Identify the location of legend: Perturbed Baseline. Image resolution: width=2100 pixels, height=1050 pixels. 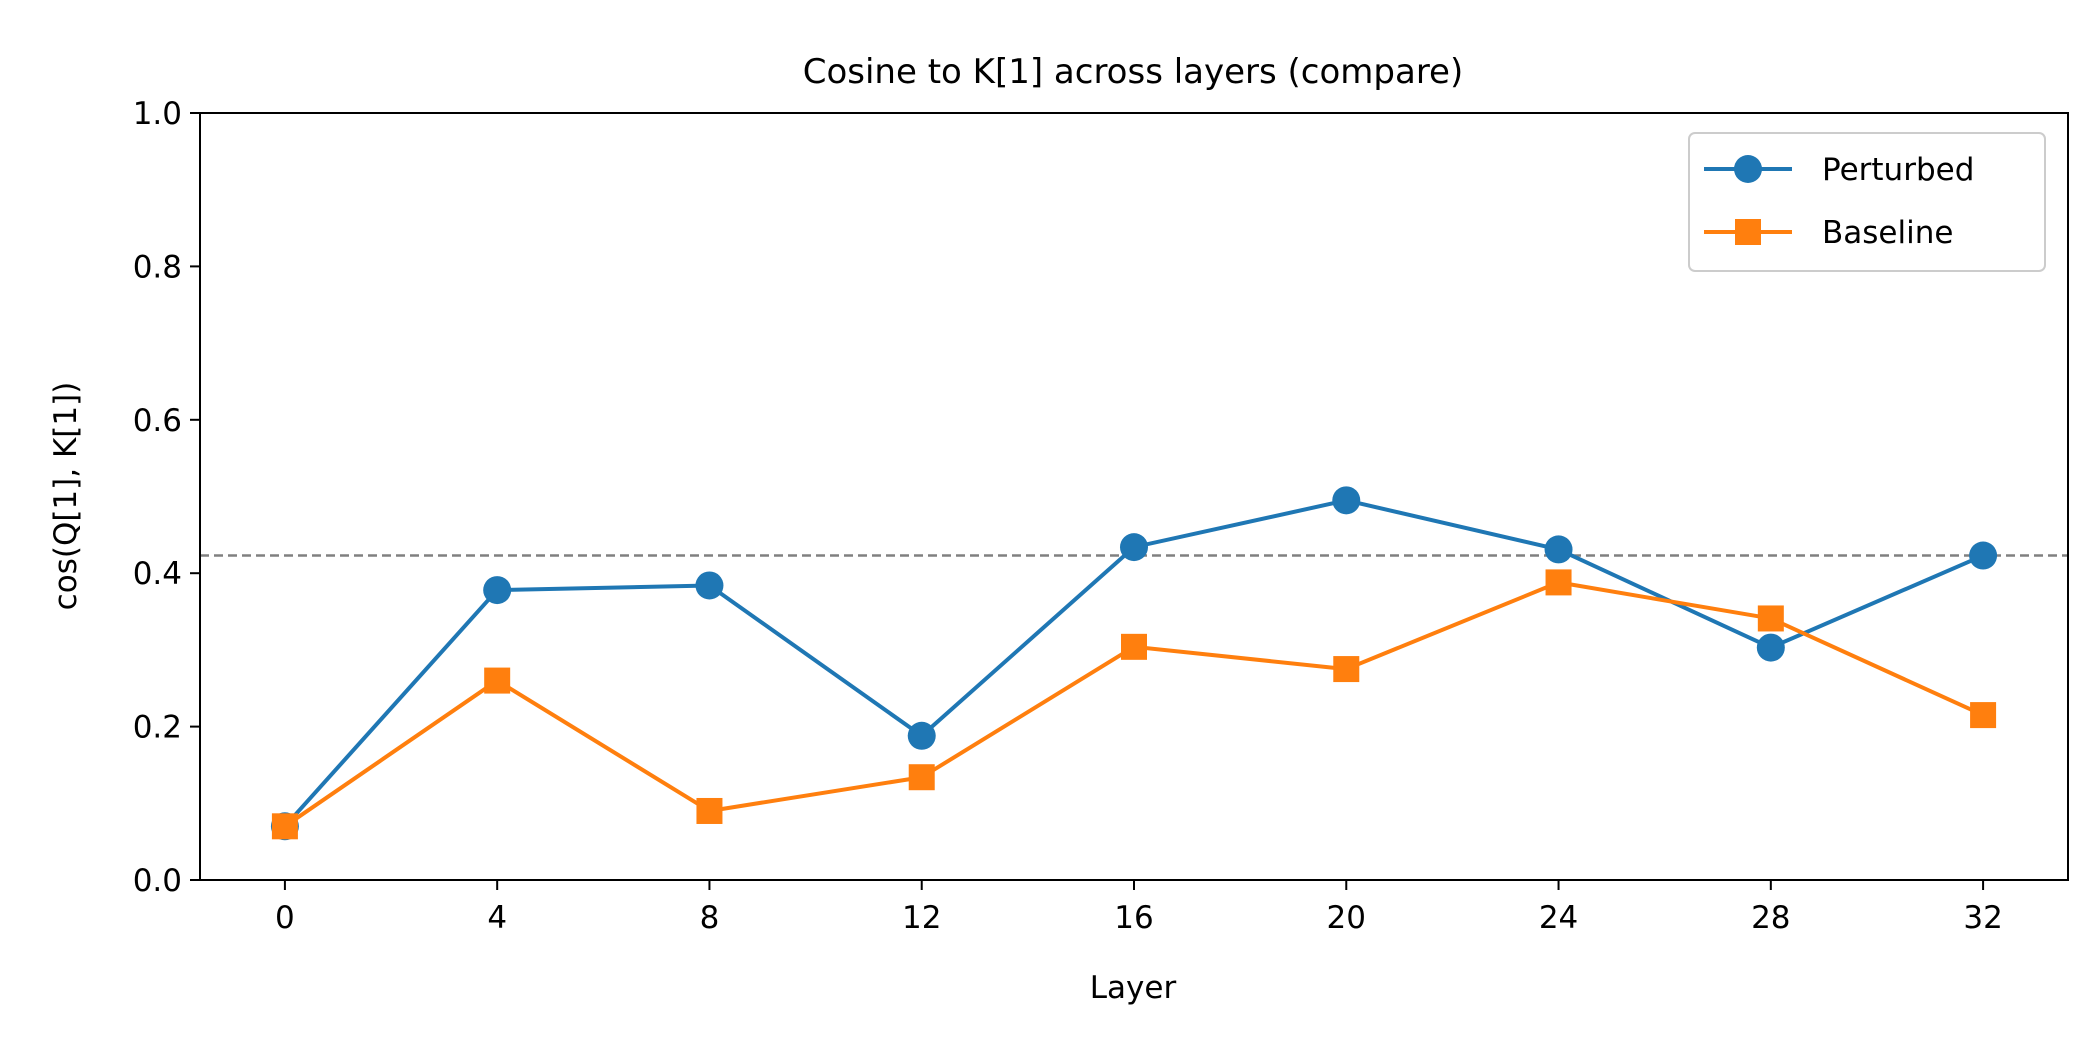
(1867, 202).